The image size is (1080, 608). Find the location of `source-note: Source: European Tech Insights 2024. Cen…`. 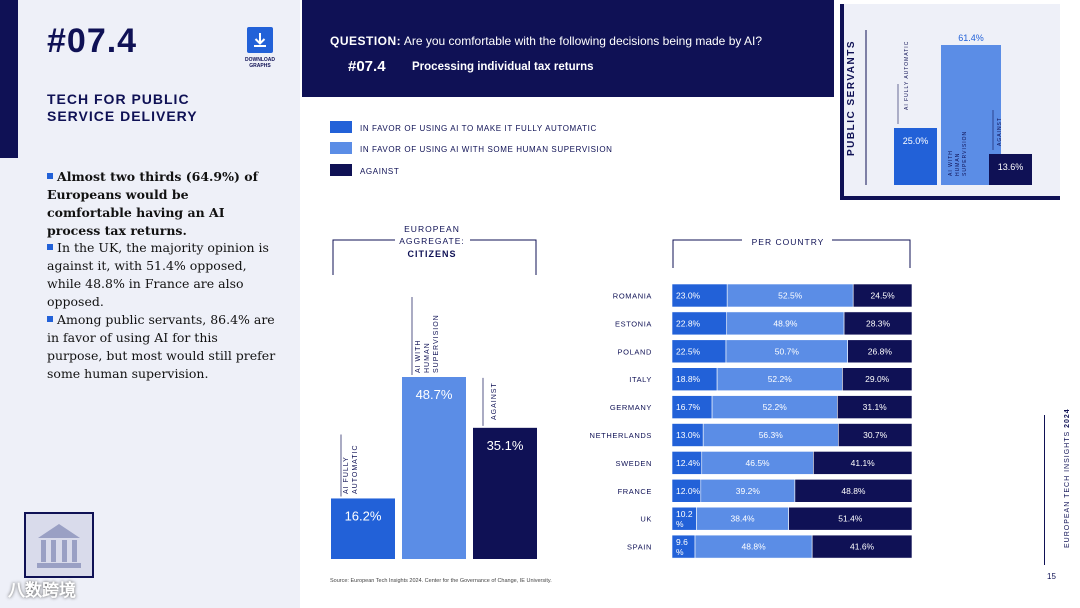

source-note: Source: European Tech Insights 2024. Cen… is located at coordinates (441, 581).